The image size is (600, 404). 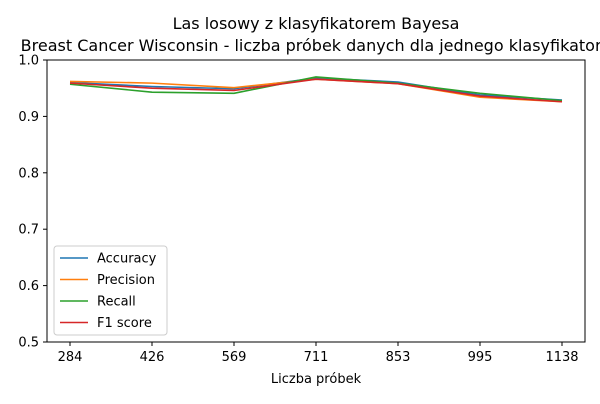 I want to click on x-tick-label: 426, so click(x=152, y=357).